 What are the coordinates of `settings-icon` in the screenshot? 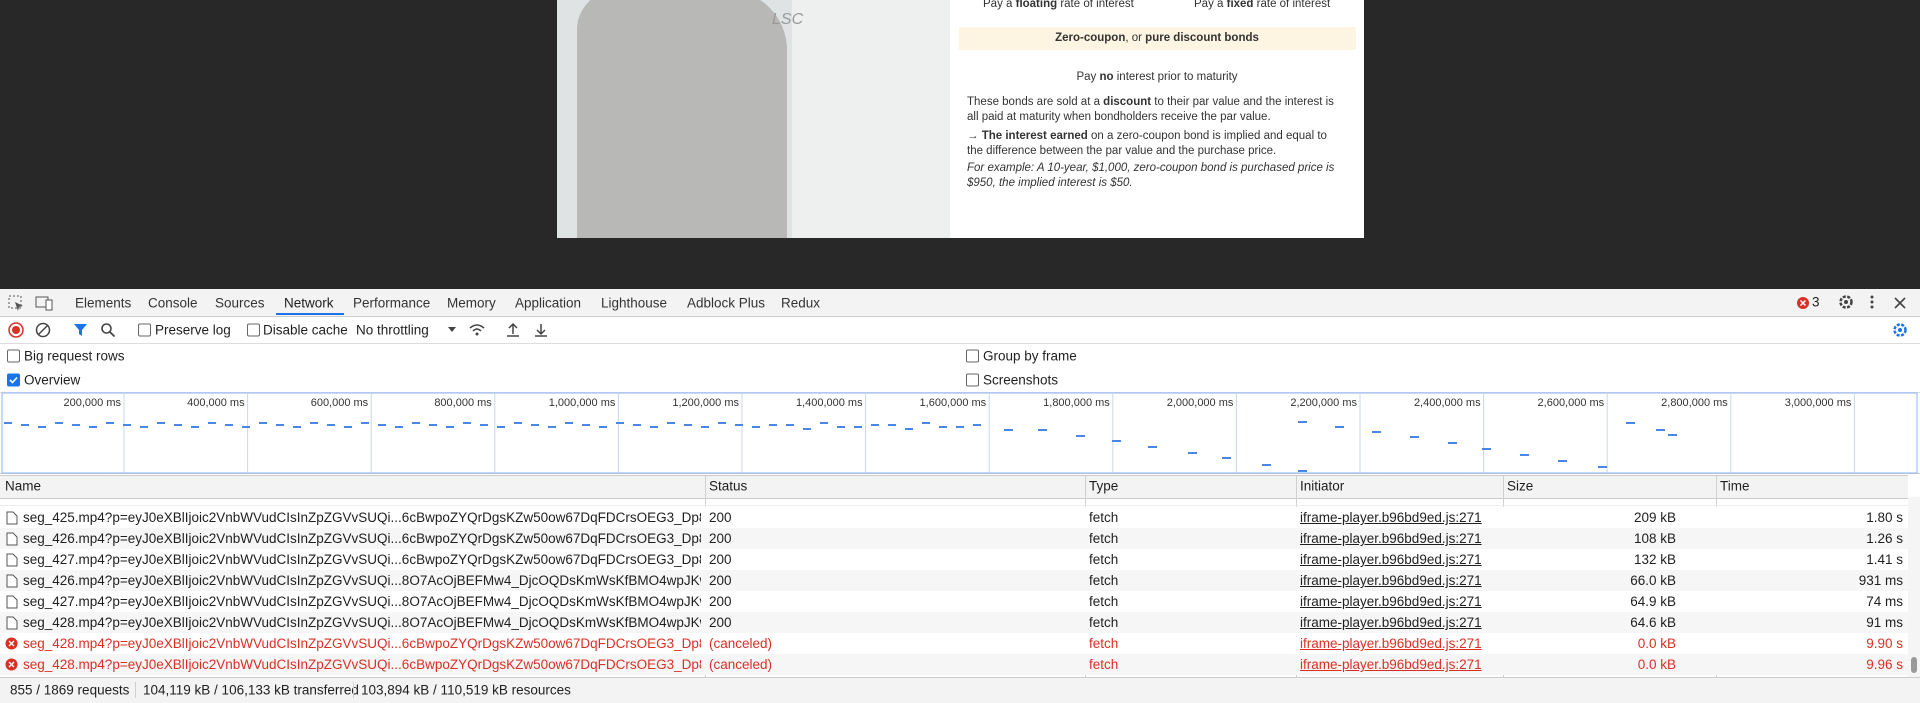 It's located at (1846, 302).